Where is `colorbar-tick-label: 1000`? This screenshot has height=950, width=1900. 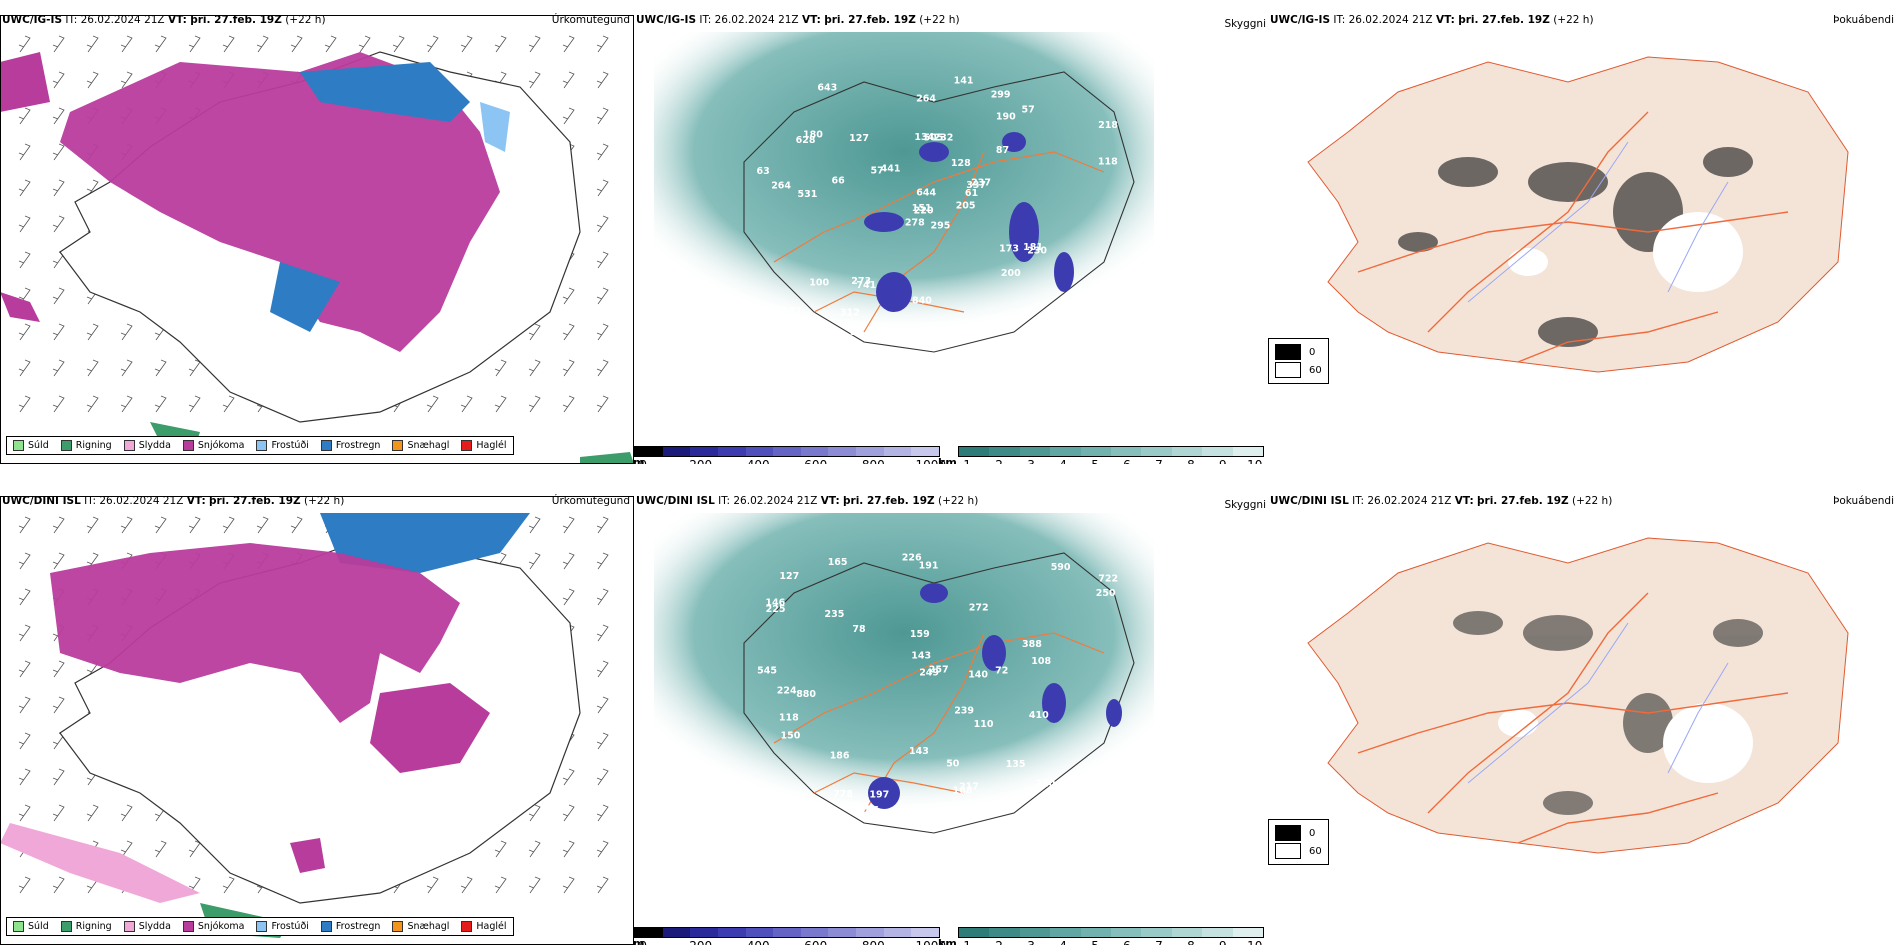
colorbar-tick-label: 1000 is located at coordinates (931, 942).